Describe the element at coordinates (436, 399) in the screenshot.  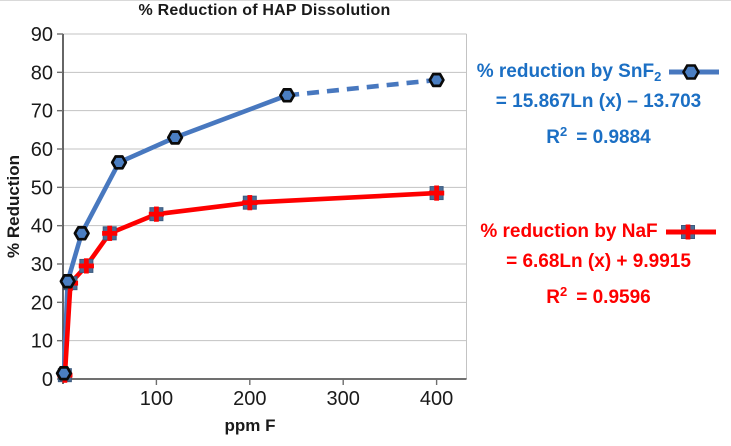
I see `x-tick-label: 400` at that location.